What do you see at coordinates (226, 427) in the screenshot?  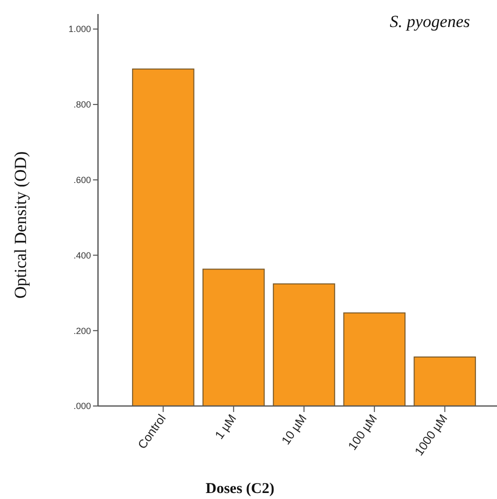 I see `x-tick-label: 1 µM` at bounding box center [226, 427].